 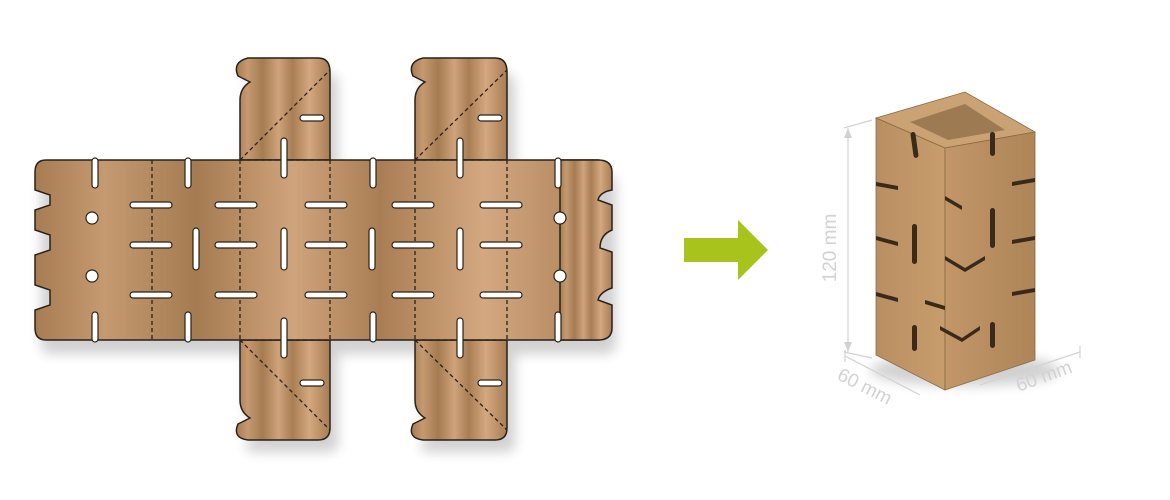 I want to click on height-dimension-label: 120 mm, so click(x=830, y=248).